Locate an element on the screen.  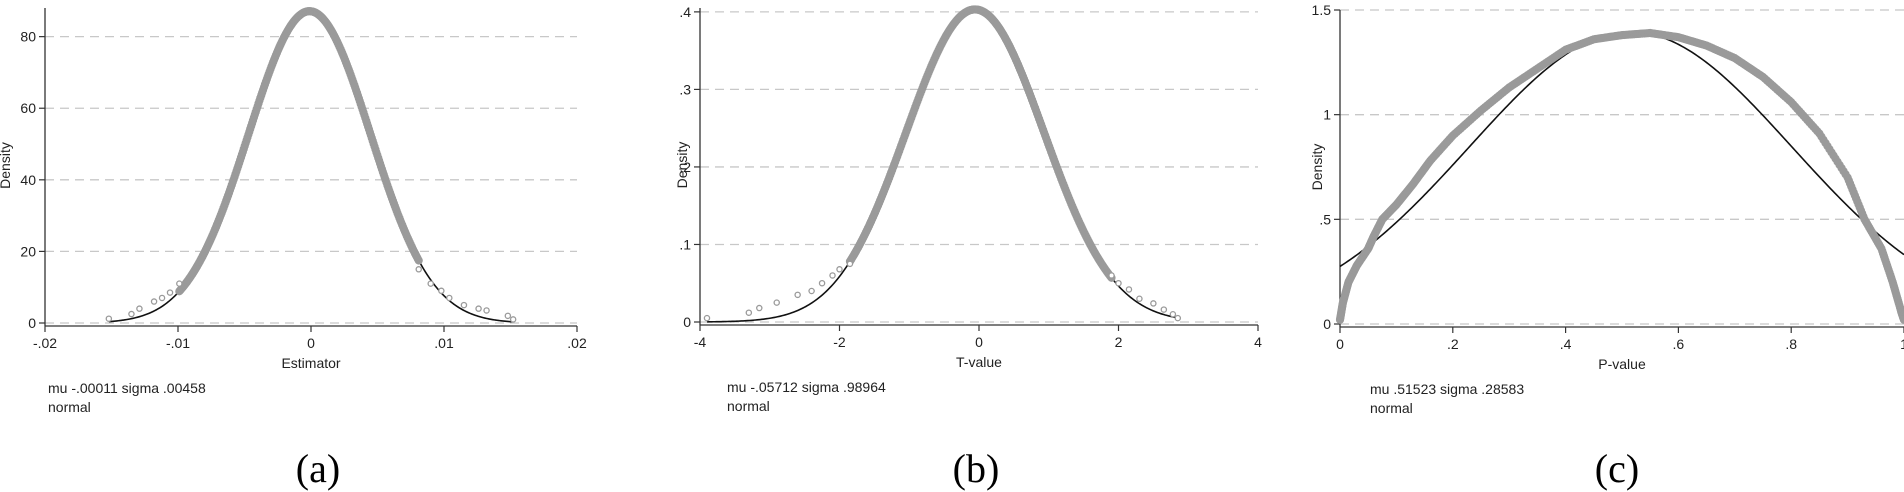
panel-a-x-tick-label-1: -.01 is located at coordinates (178, 343).